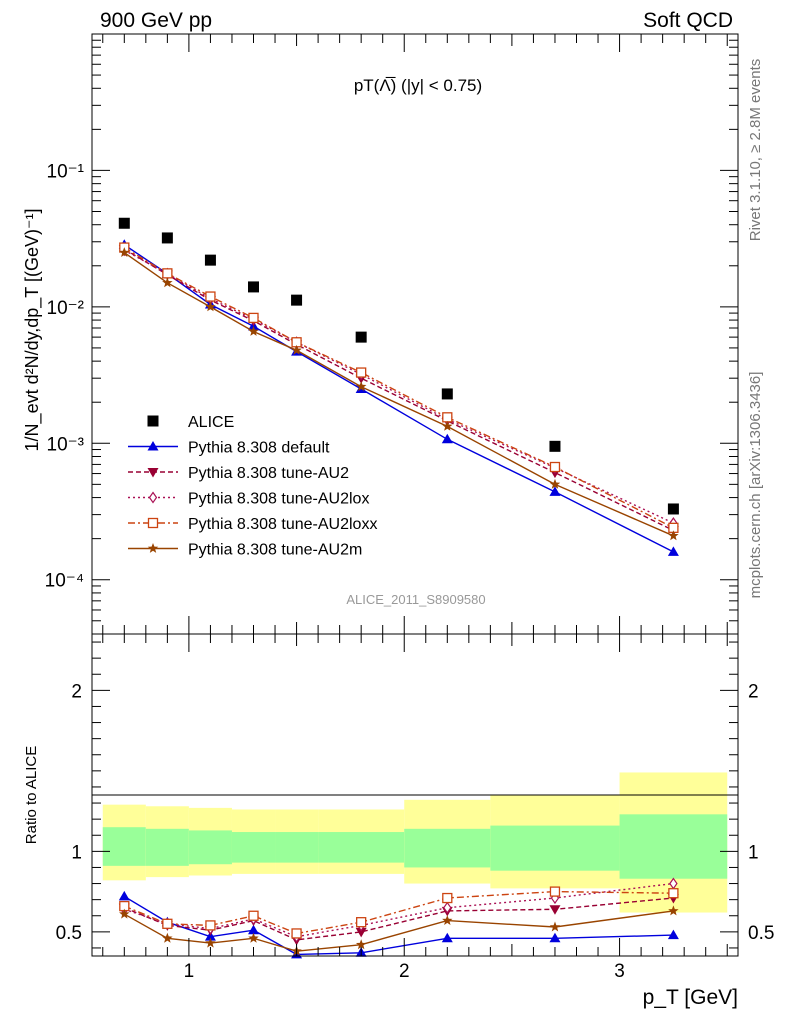 The height and width of the screenshot is (1024, 786). Describe the element at coordinates (229, 448) in the screenshot. I see `legend-item-default: Pythia 8.308 default` at that location.